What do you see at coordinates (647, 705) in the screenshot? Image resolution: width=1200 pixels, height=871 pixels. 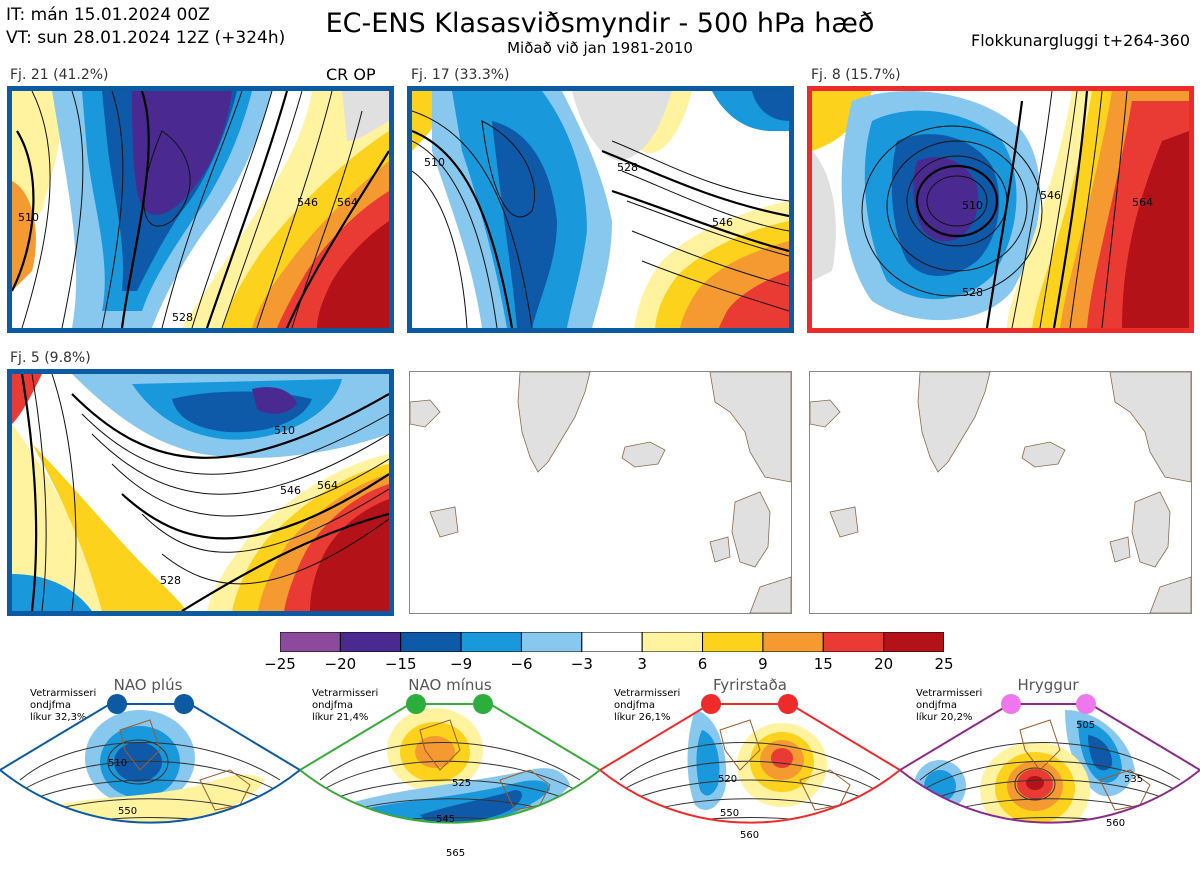 I see `regime-3-stats: Vetrarmisseri ondjfma líkur 26,1%` at bounding box center [647, 705].